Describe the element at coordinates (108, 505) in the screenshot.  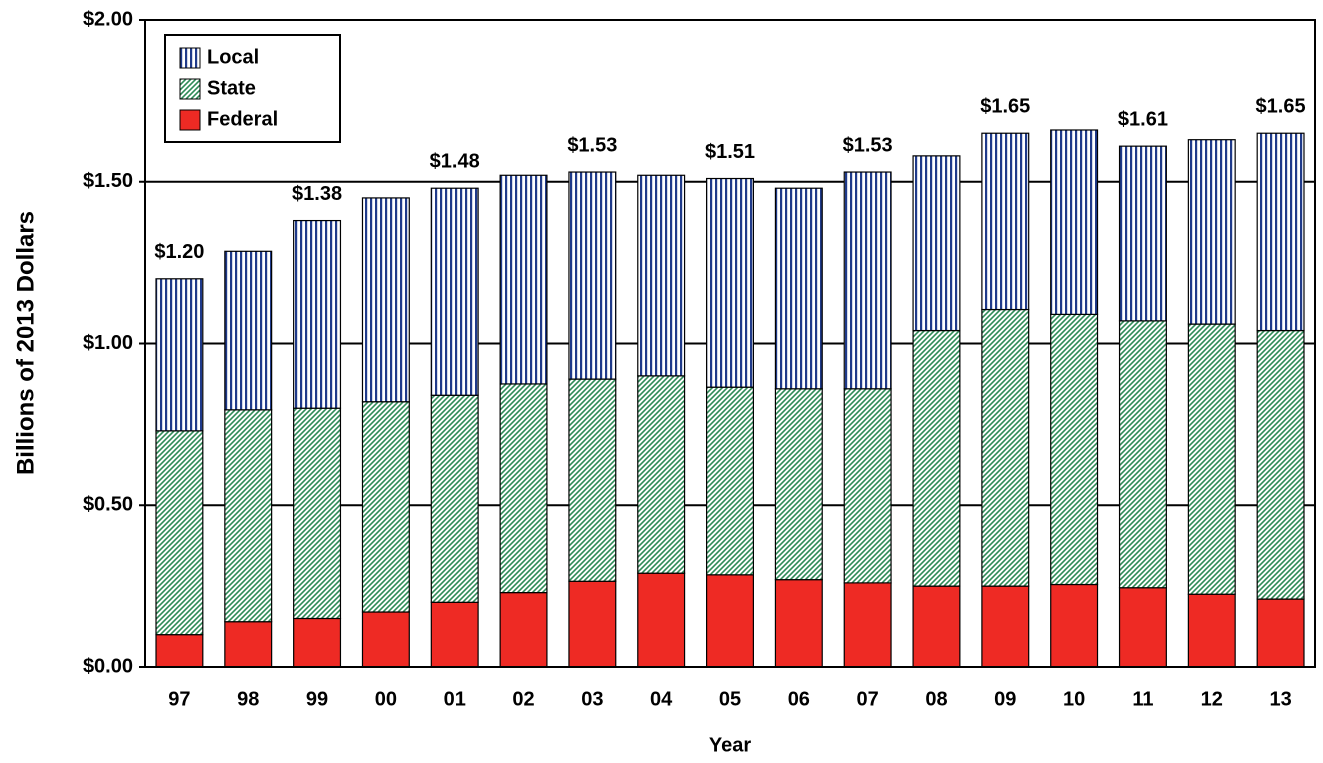
I see `y-tick-label: $0.50` at that location.